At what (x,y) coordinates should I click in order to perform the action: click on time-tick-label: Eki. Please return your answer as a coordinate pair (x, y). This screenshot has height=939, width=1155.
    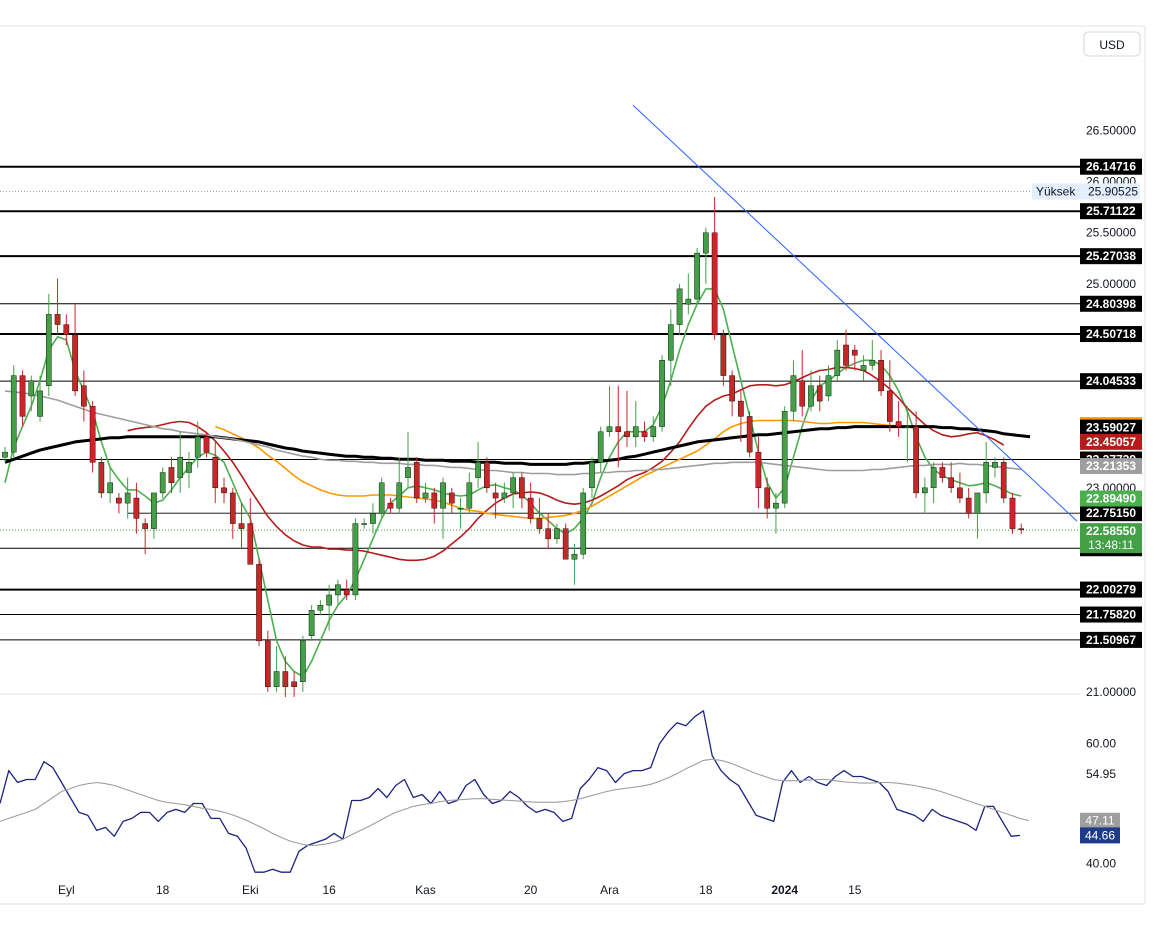
    Looking at the image, I should click on (250, 890).